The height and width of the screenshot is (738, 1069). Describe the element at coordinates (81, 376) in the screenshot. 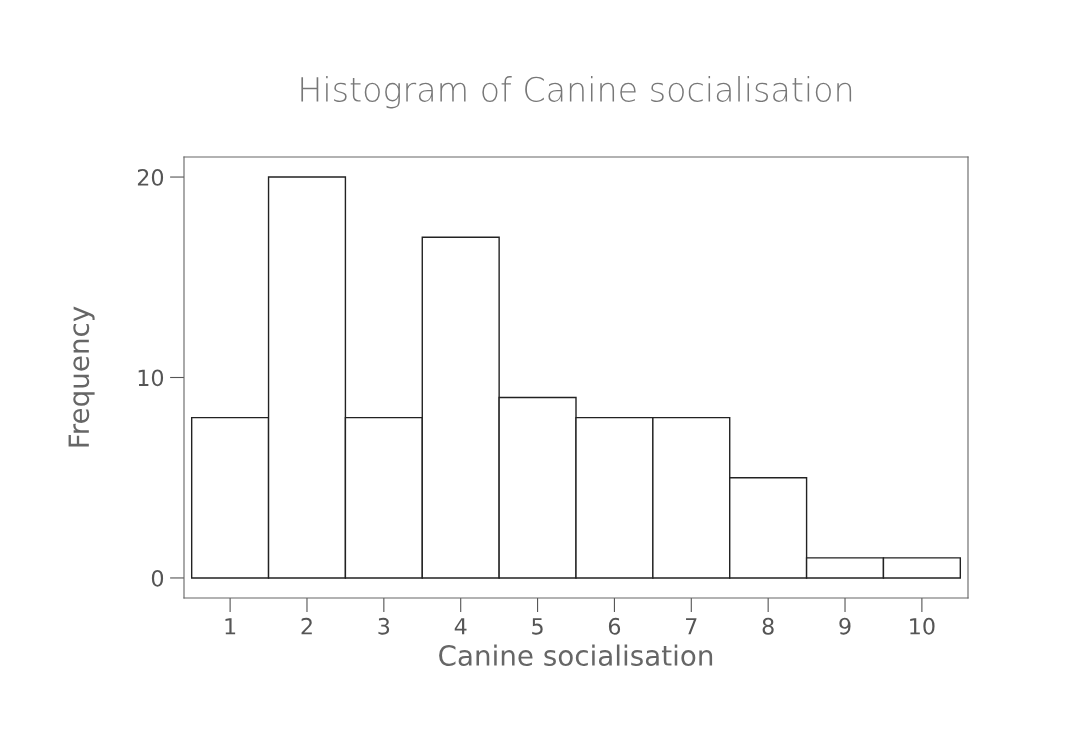

I see `y-axis-title: Frequency` at that location.